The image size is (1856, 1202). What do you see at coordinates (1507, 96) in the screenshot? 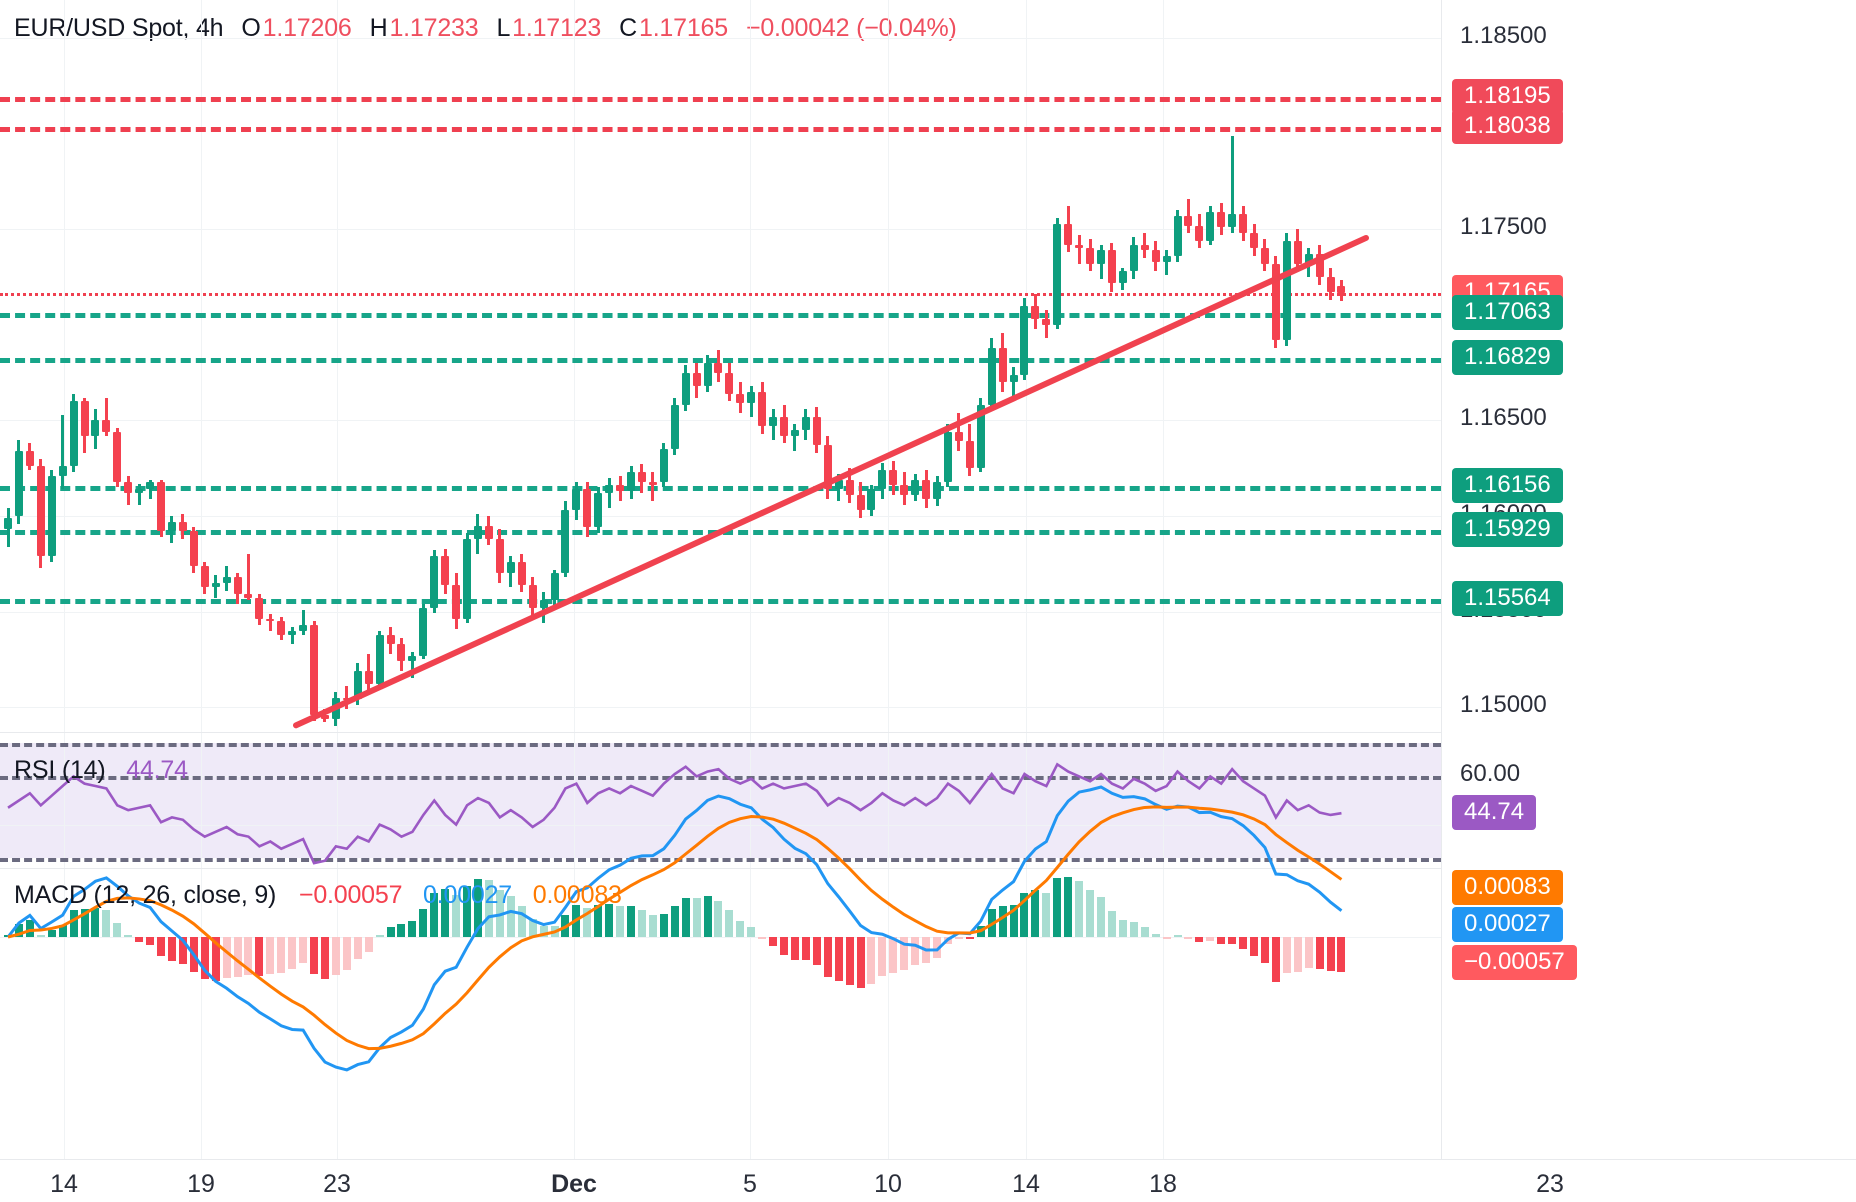
I see `resistance-badge: 1.18195` at bounding box center [1507, 96].